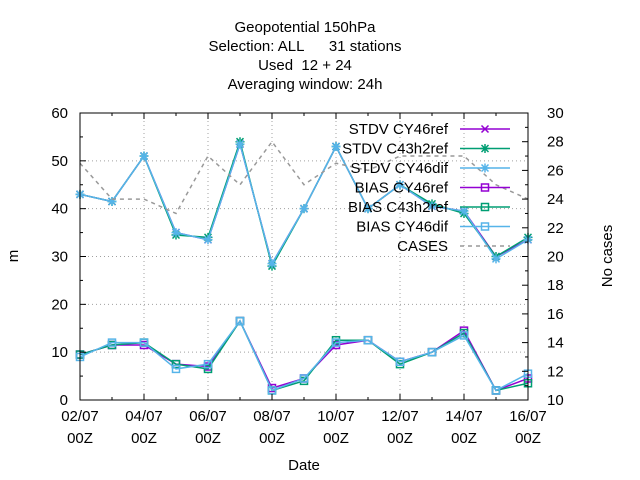 The image size is (640, 480). What do you see at coordinates (395, 149) in the screenshot?
I see `legend-label: STDV C43h2ref` at bounding box center [395, 149].